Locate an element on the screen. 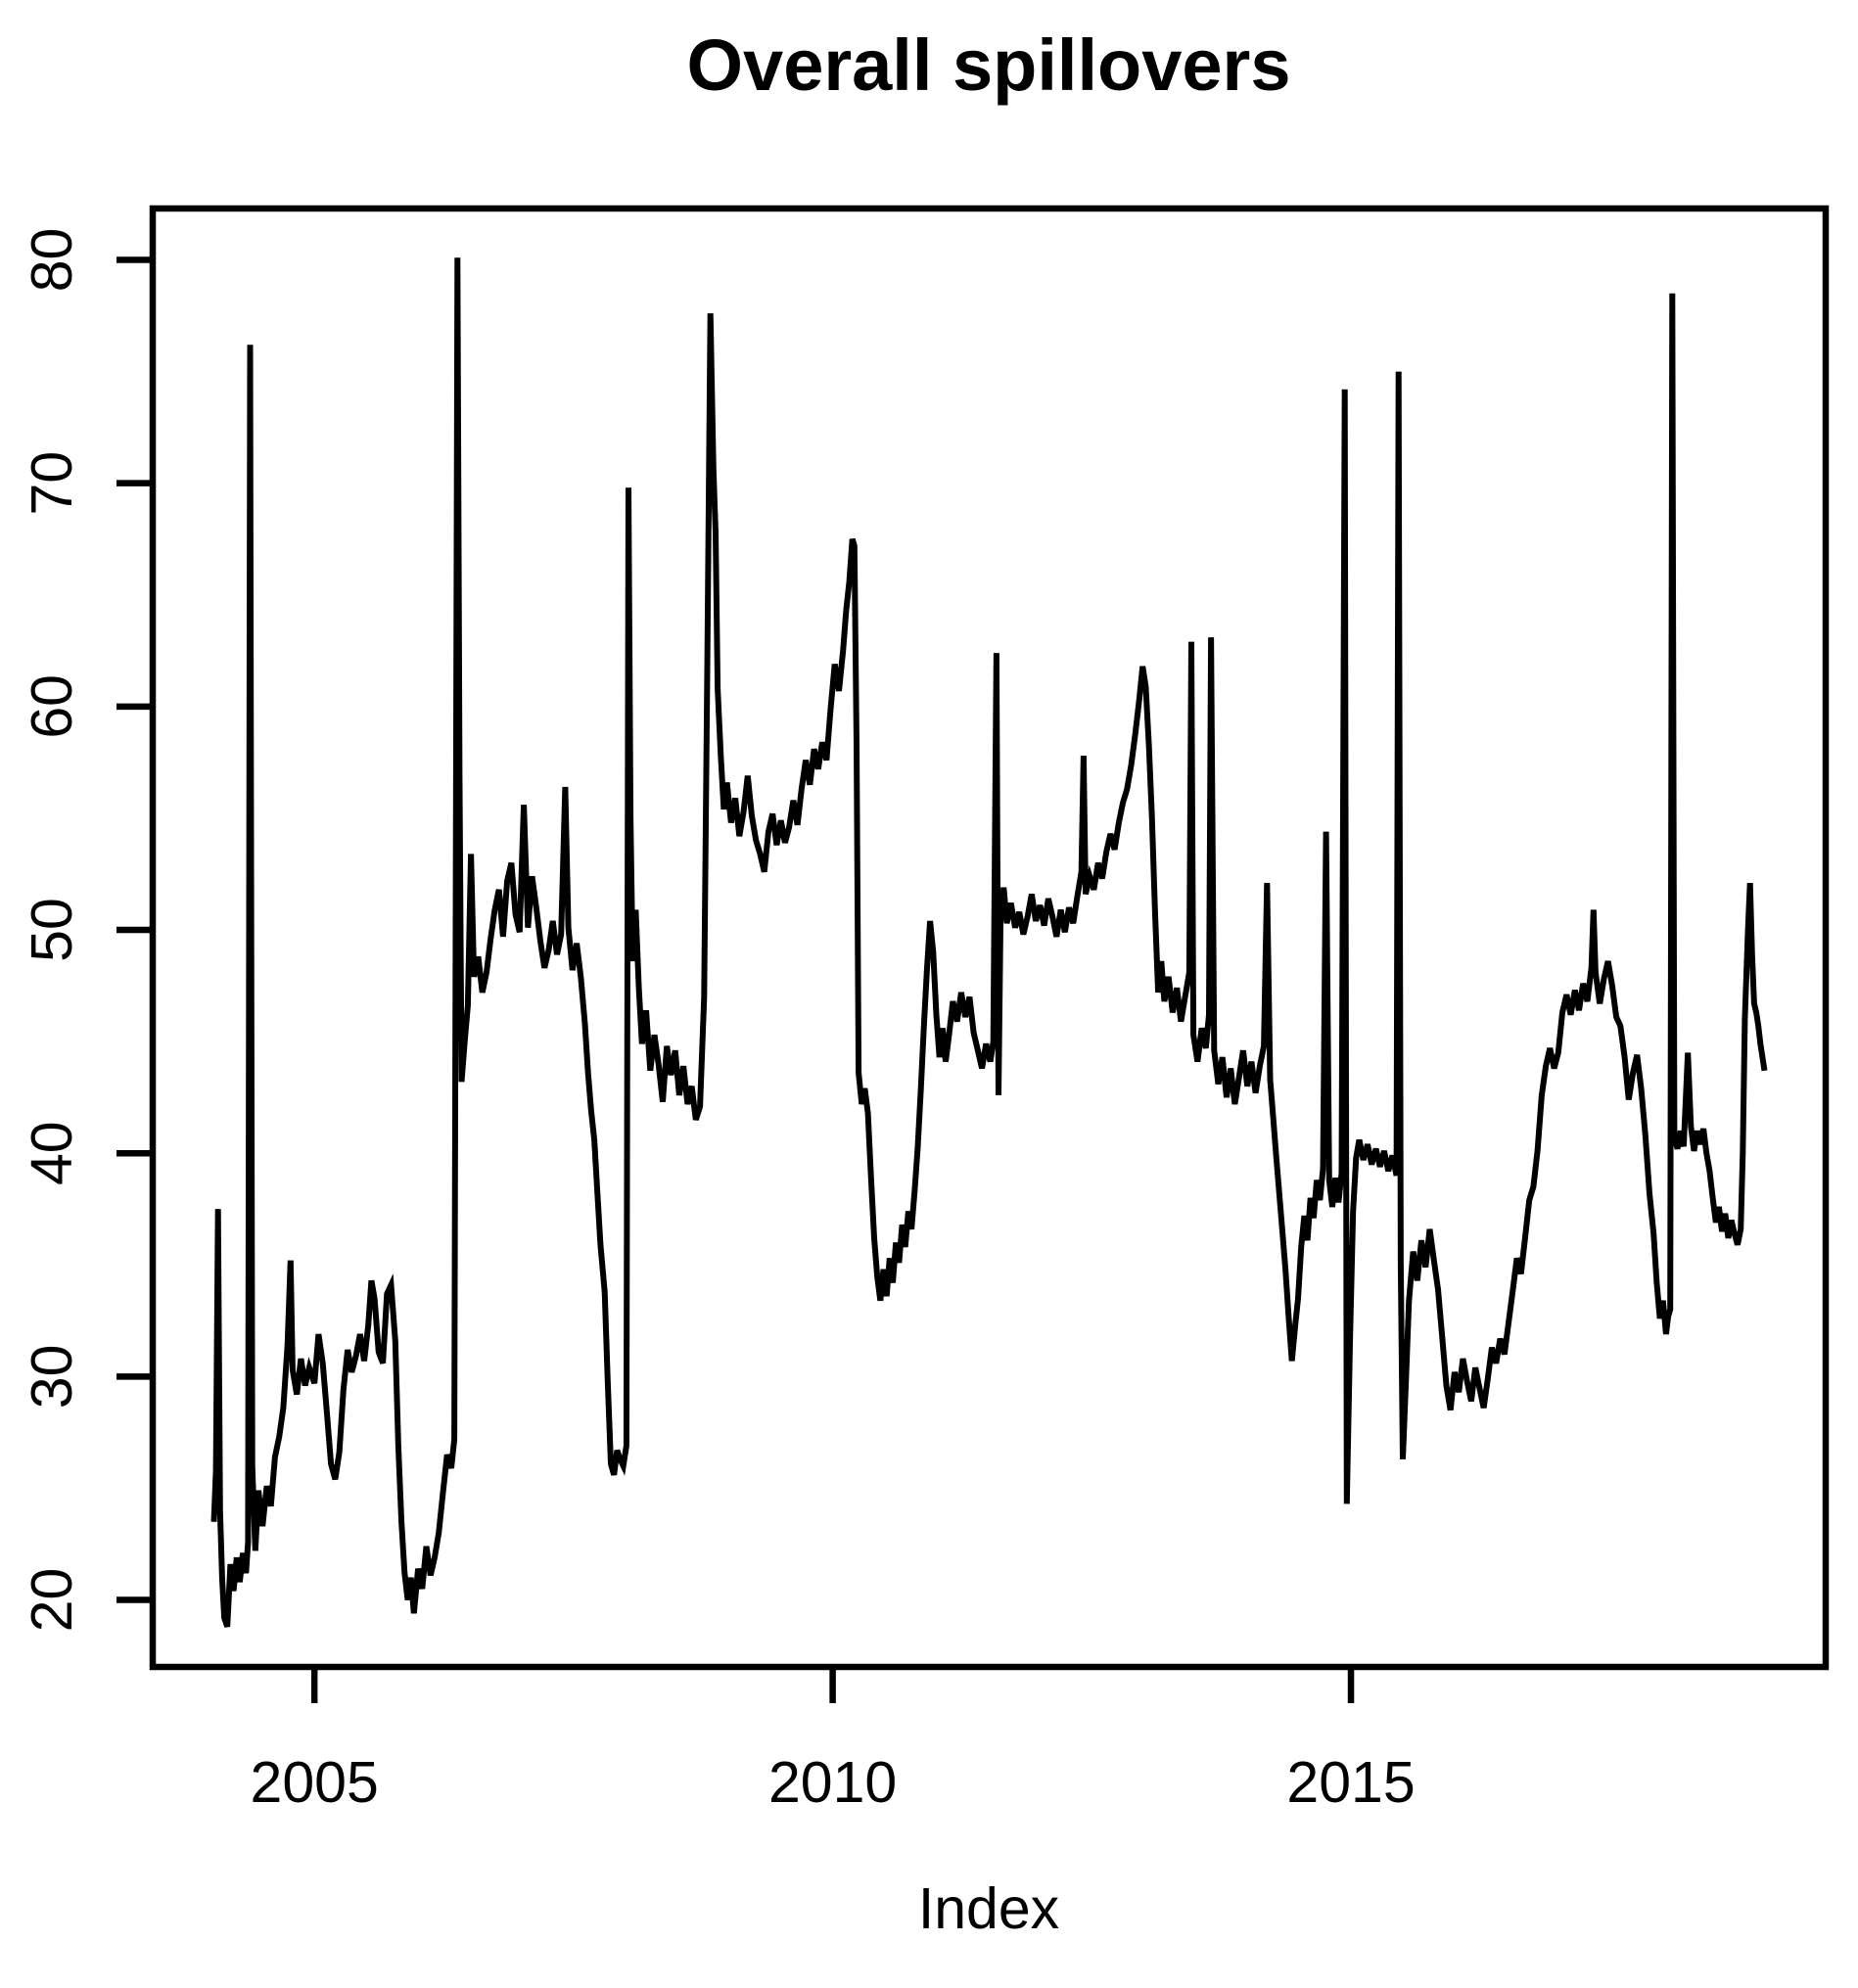 The width and height of the screenshot is (1858, 1988). chart-title: Overall spillovers is located at coordinates (988, 65).